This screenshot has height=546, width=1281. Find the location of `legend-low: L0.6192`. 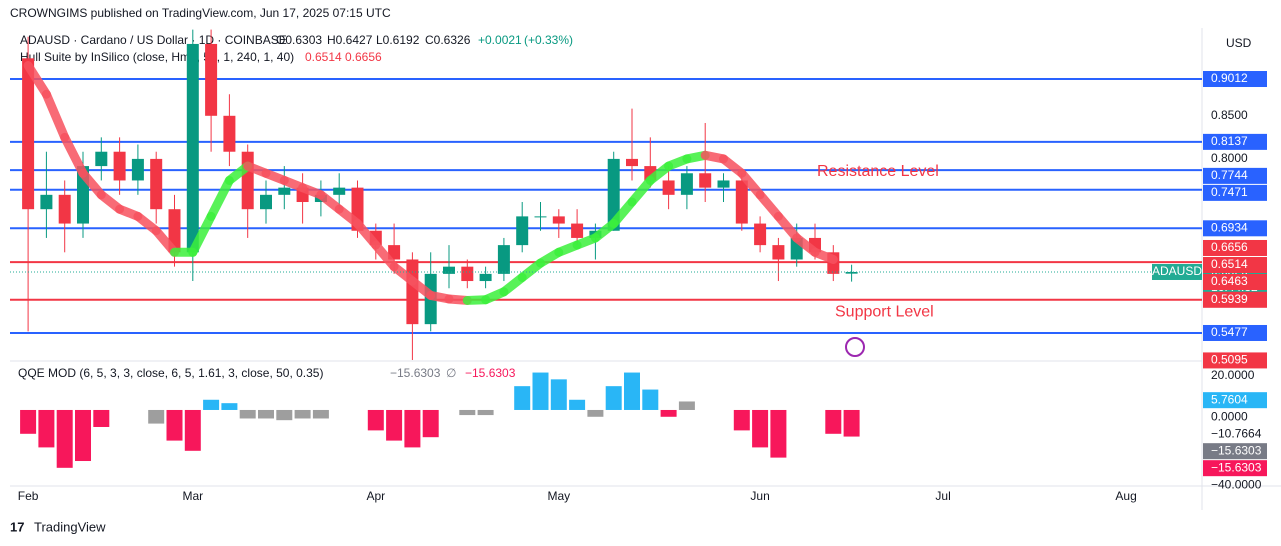

legend-low: L0.6192 is located at coordinates (398, 40).